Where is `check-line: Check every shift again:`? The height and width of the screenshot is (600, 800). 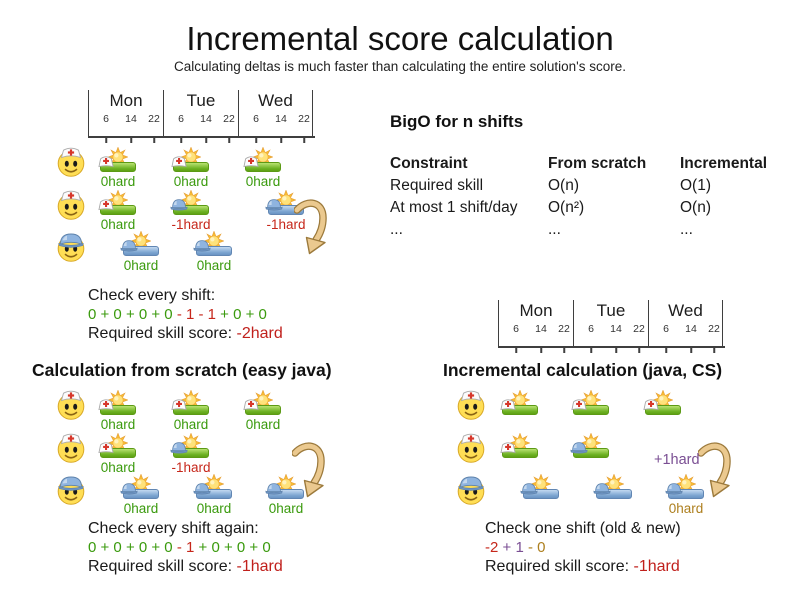 check-line: Check every shift again: is located at coordinates (173, 528).